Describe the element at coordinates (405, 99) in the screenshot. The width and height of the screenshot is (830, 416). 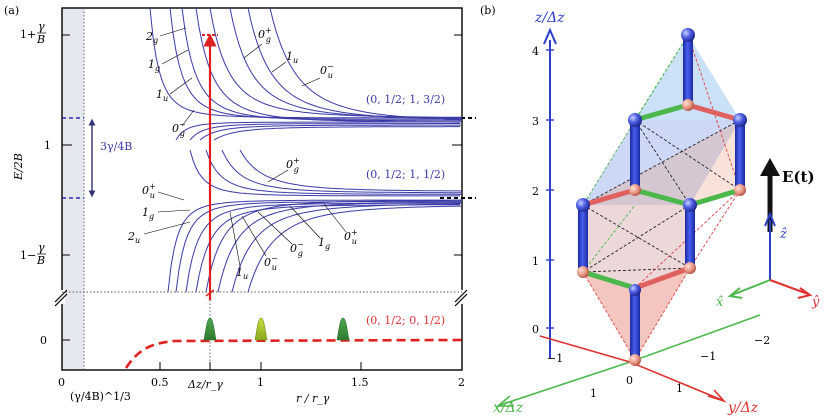
I see `manifold-upper-label: (0, 1/2; 1, 3/2)` at that location.